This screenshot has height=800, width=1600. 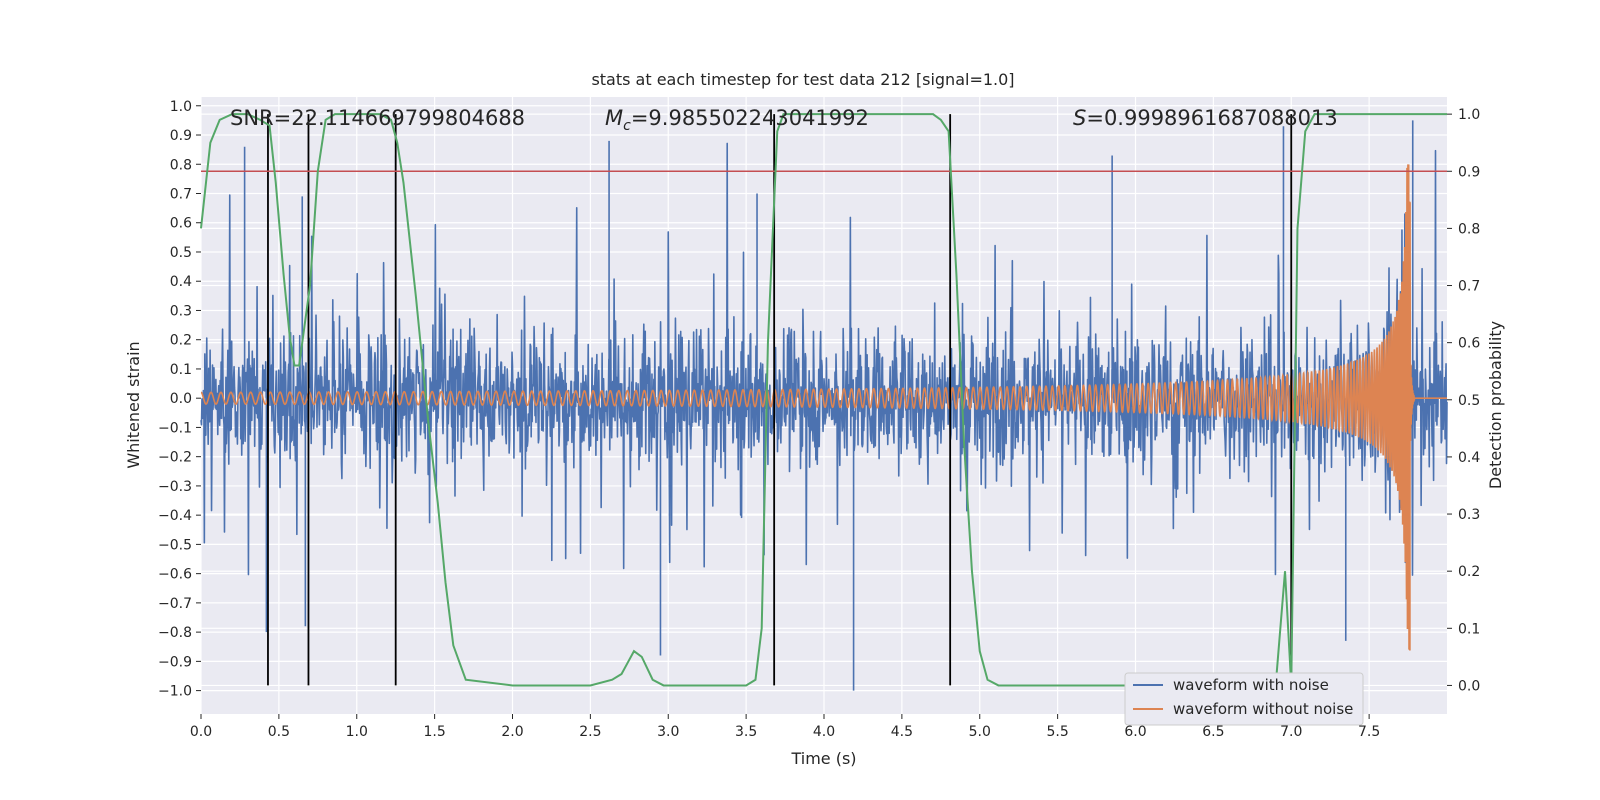 I want to click on right-tick-label: 0.7, so click(x=1469, y=287).